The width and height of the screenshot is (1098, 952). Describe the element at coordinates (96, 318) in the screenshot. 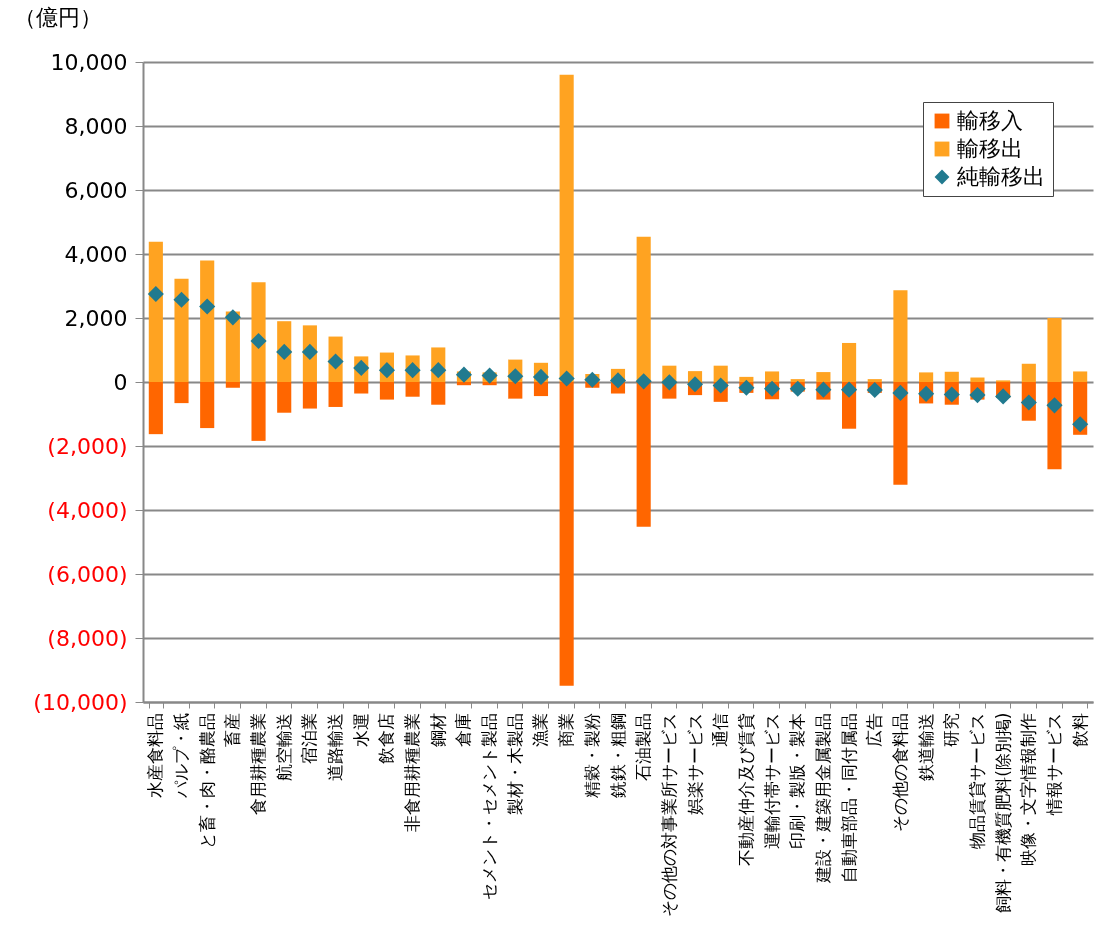

I see `y-tick-label: 2,000` at that location.